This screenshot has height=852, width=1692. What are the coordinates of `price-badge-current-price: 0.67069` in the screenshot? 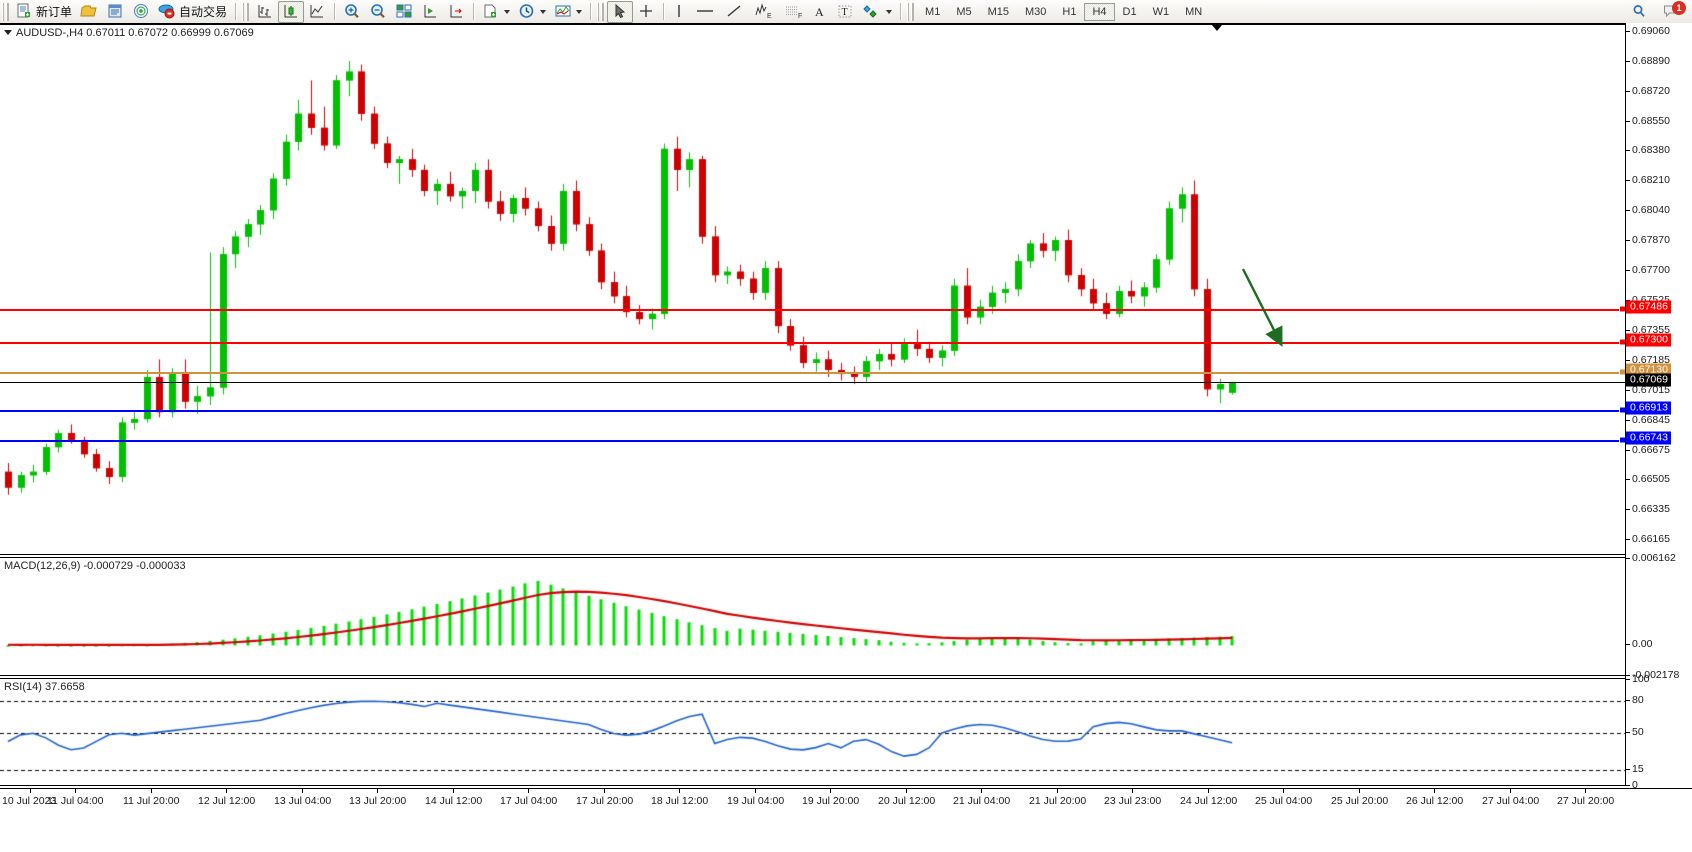 It's located at (1648, 380).